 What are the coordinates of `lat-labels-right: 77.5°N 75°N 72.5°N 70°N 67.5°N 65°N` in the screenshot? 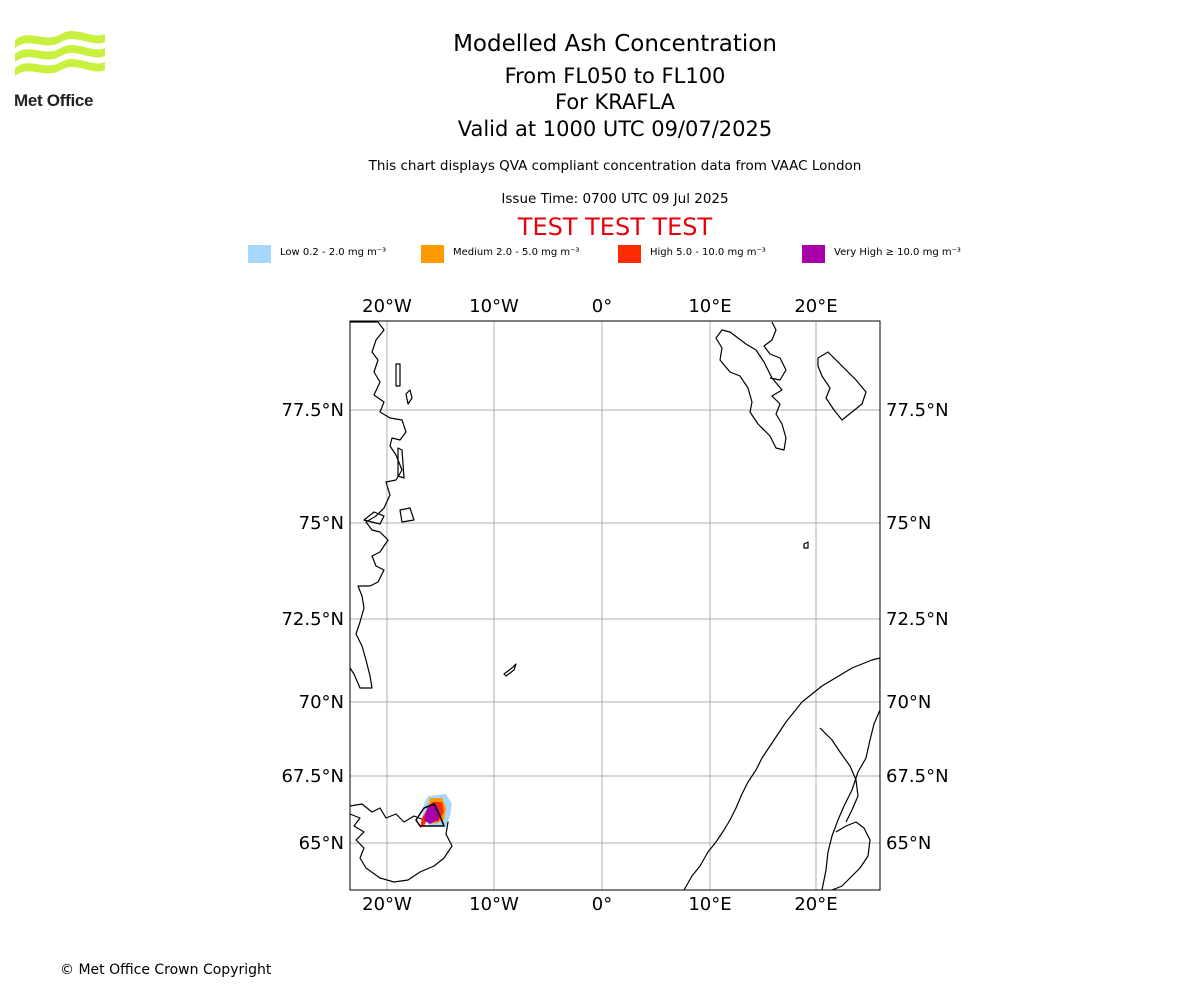 It's located at (917, 627).